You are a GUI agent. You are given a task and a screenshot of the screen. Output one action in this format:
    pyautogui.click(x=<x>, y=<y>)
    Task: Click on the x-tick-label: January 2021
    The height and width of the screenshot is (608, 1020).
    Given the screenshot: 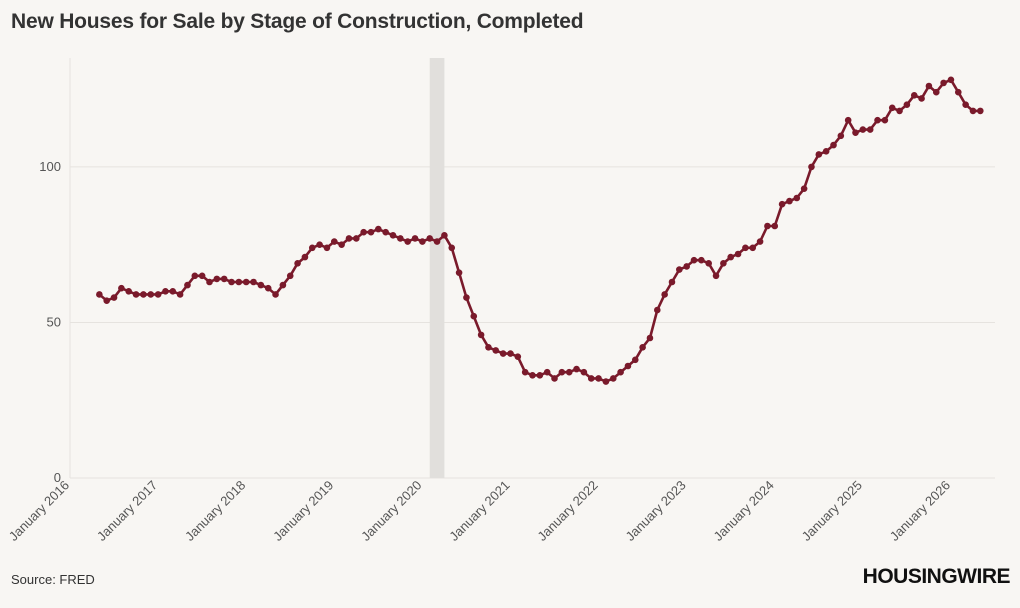 What is the action you would take?
    pyautogui.click(x=479, y=511)
    